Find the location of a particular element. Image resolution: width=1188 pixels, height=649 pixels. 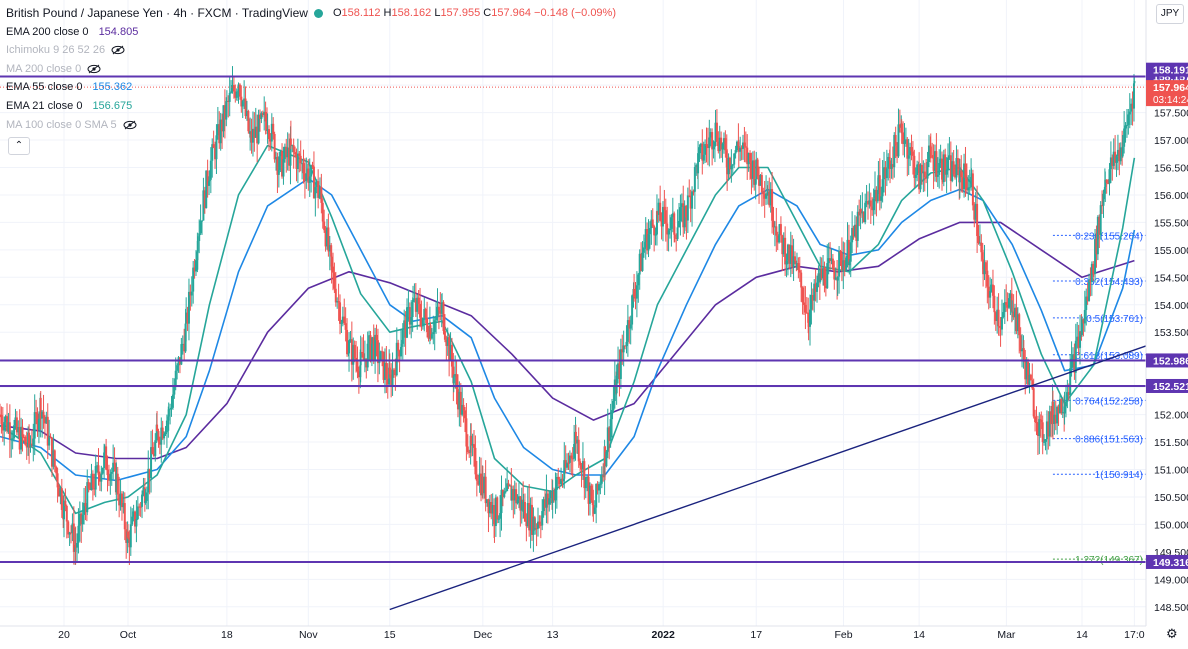

indicator-row: EMA 21 close 0 156.675 is located at coordinates (311, 106).